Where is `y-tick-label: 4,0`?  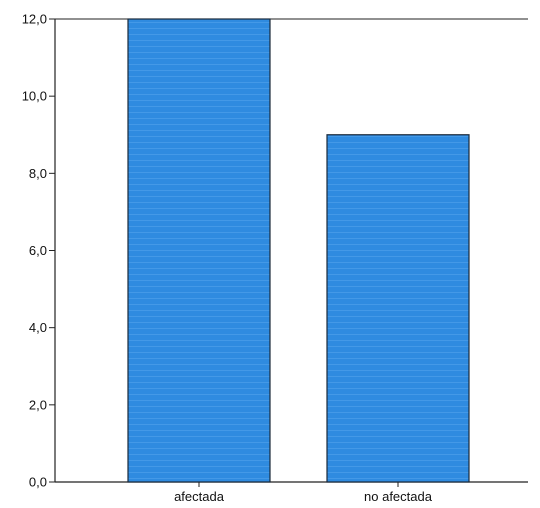
y-tick-label: 4,0 is located at coordinates (38, 327).